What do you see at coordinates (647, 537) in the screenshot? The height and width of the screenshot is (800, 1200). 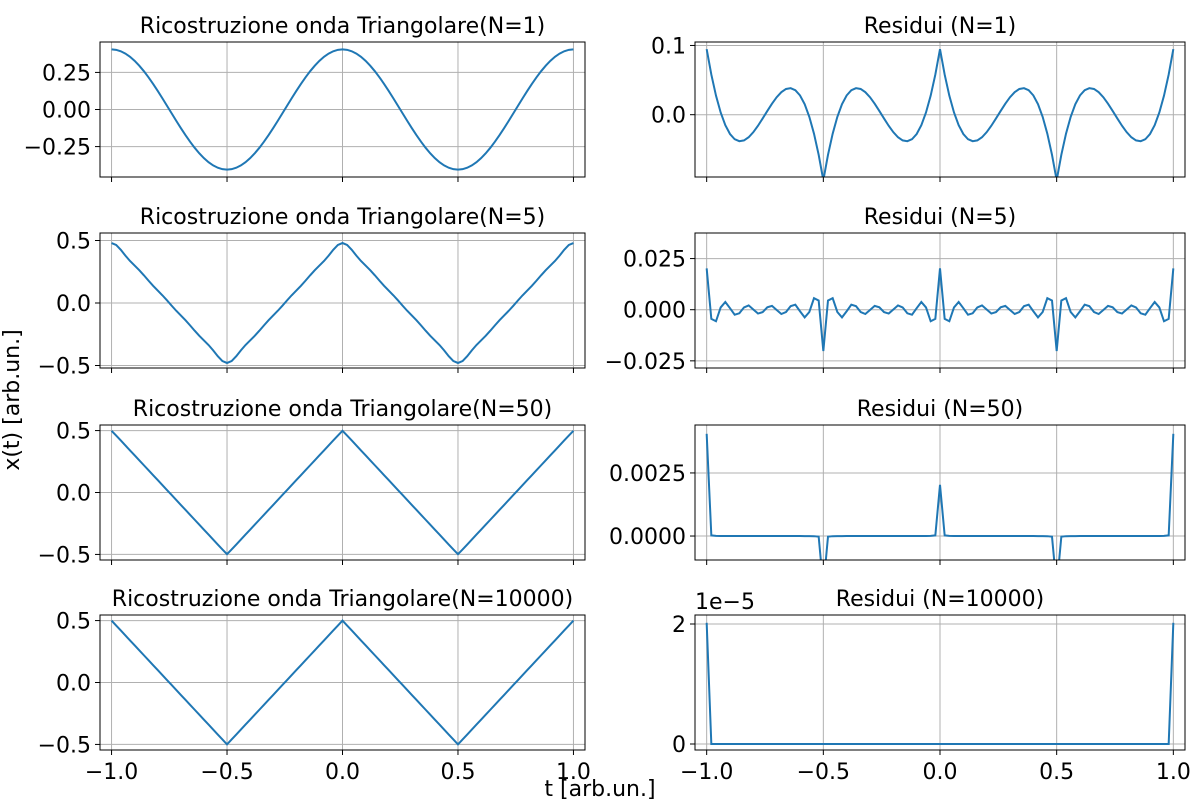 I see `y-tick-label: 0.0000` at bounding box center [647, 537].